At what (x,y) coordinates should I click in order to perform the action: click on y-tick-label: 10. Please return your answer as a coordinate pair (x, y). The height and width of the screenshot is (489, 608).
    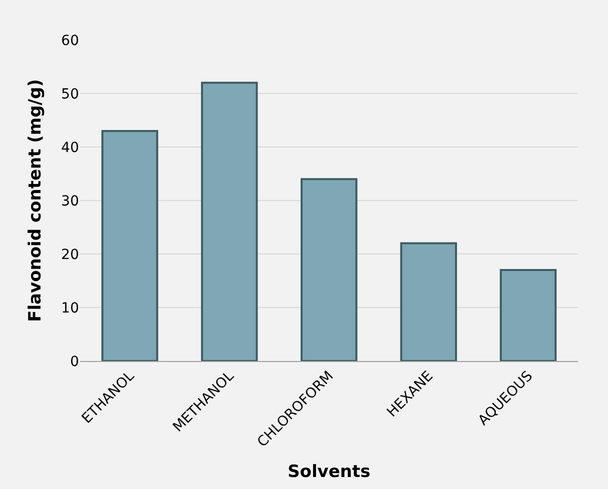
    Looking at the image, I should click on (70, 308).